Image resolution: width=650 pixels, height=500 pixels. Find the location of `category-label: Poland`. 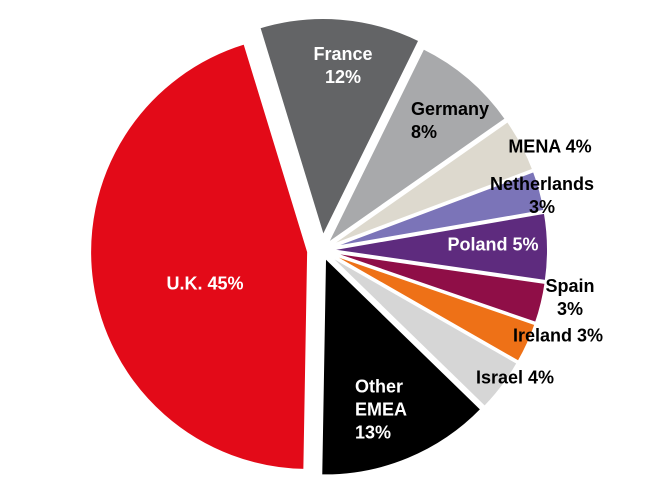

category-label: Poland is located at coordinates (477, 244).